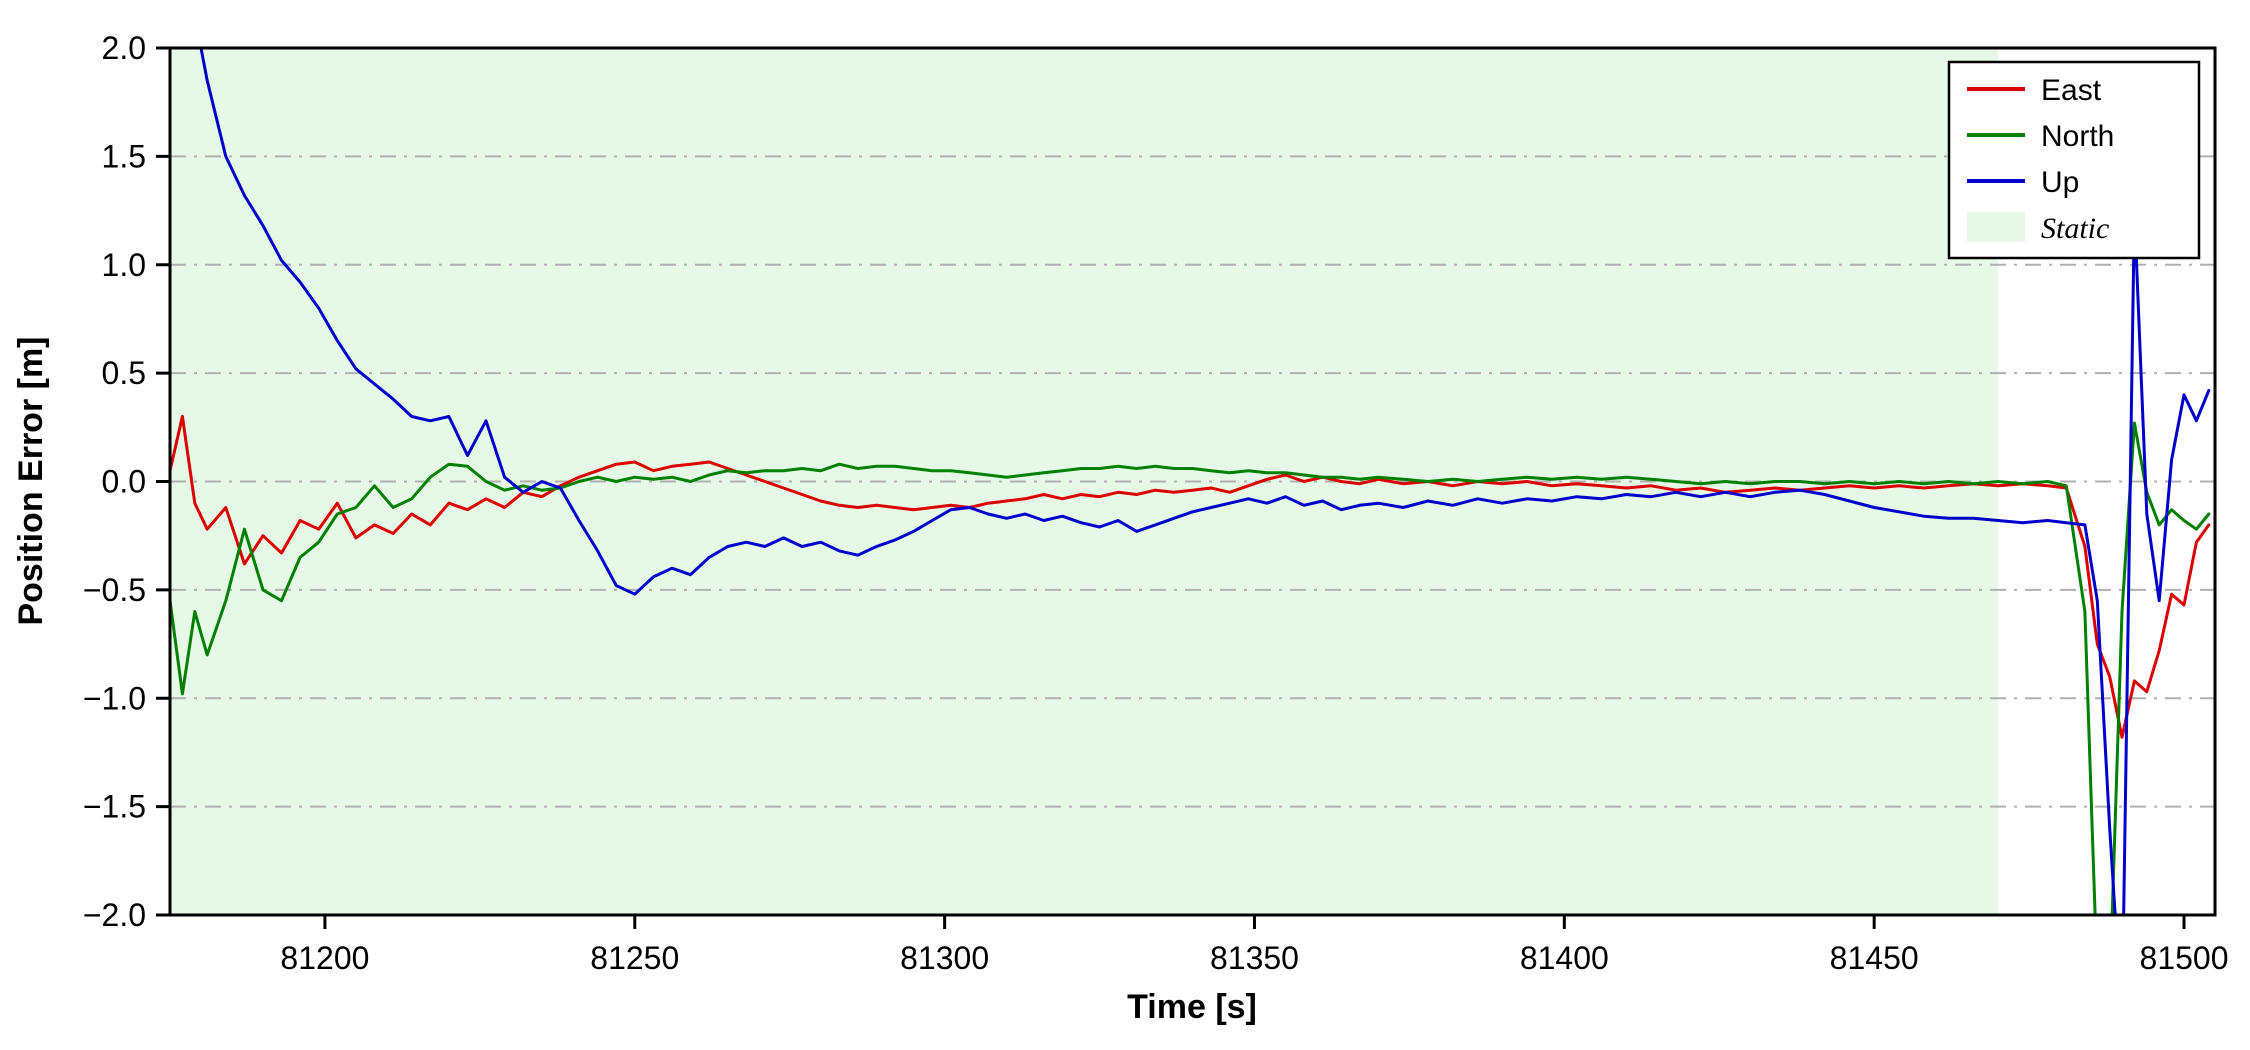  I want to click on y-tick-label: 2.0, so click(124, 48).